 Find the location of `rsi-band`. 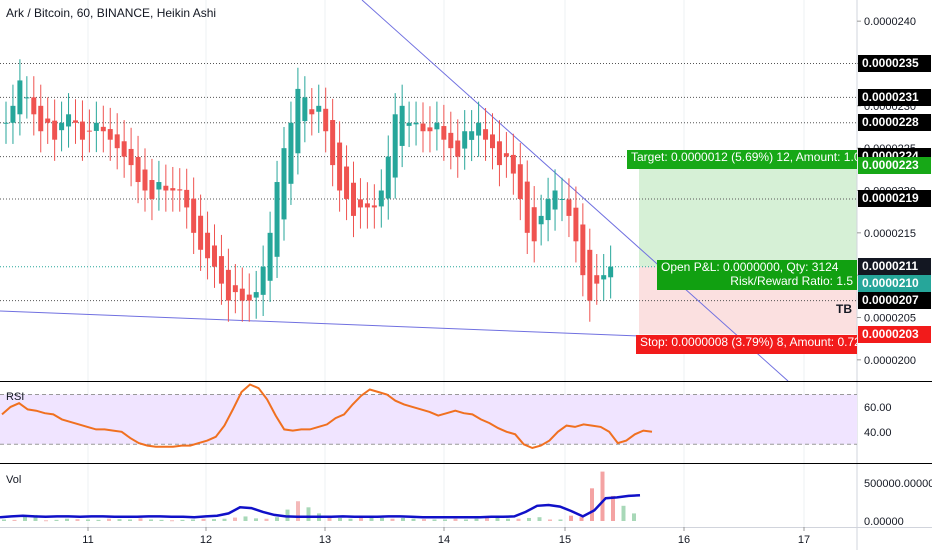

rsi-band is located at coordinates (428, 419).